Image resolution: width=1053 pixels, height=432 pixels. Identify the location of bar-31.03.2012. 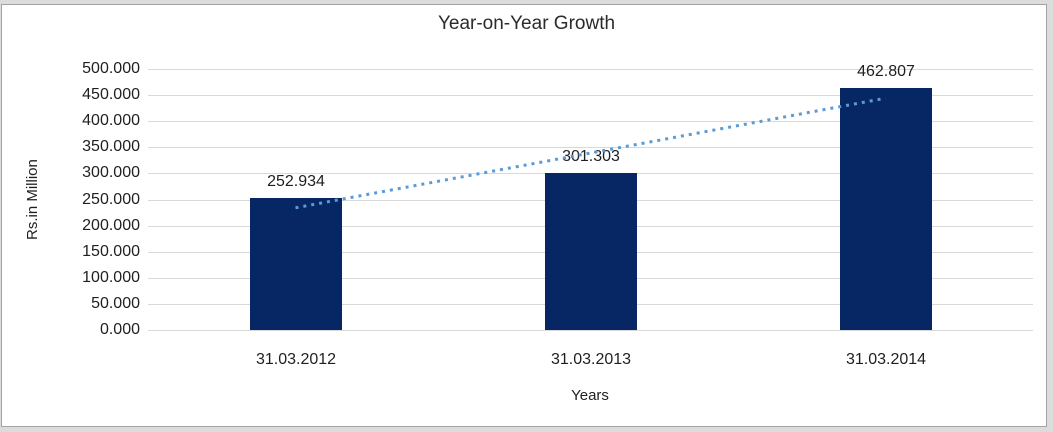
(296, 264).